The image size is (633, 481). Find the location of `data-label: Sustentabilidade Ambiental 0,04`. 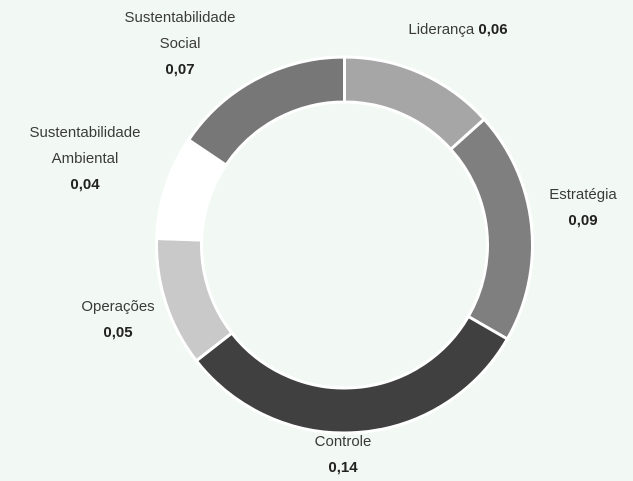

data-label: Sustentabilidade Ambiental 0,04 is located at coordinates (85, 159).